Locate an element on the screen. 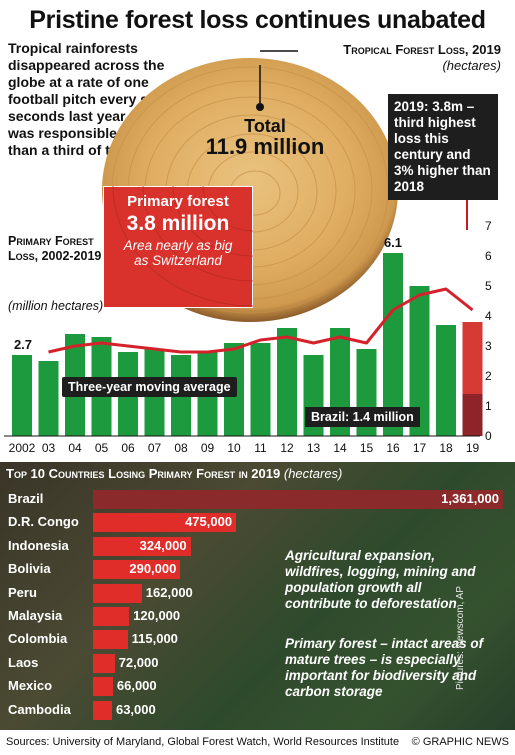 This screenshot has height=755, width=515. country-value-label: 63,000 is located at coordinates (135, 709).